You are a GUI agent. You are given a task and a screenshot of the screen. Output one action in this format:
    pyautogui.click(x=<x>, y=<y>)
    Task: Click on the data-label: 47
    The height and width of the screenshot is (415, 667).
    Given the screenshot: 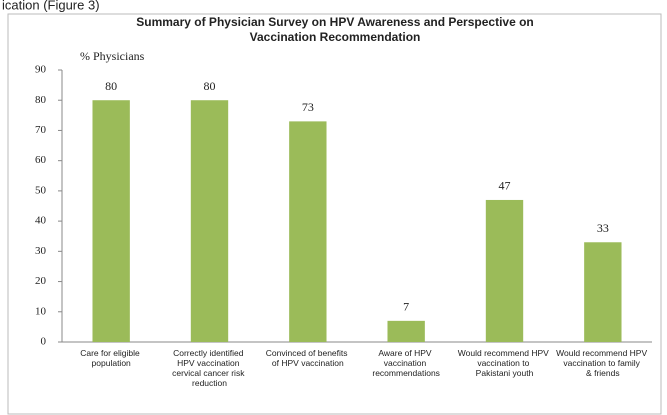 What is the action you would take?
    pyautogui.click(x=505, y=186)
    